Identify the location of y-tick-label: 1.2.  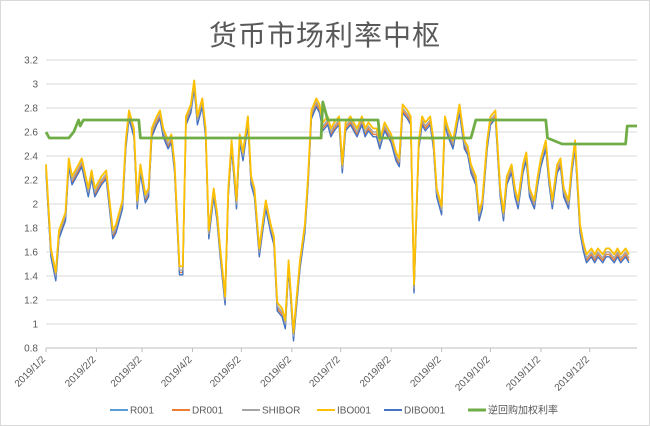
(31, 301).